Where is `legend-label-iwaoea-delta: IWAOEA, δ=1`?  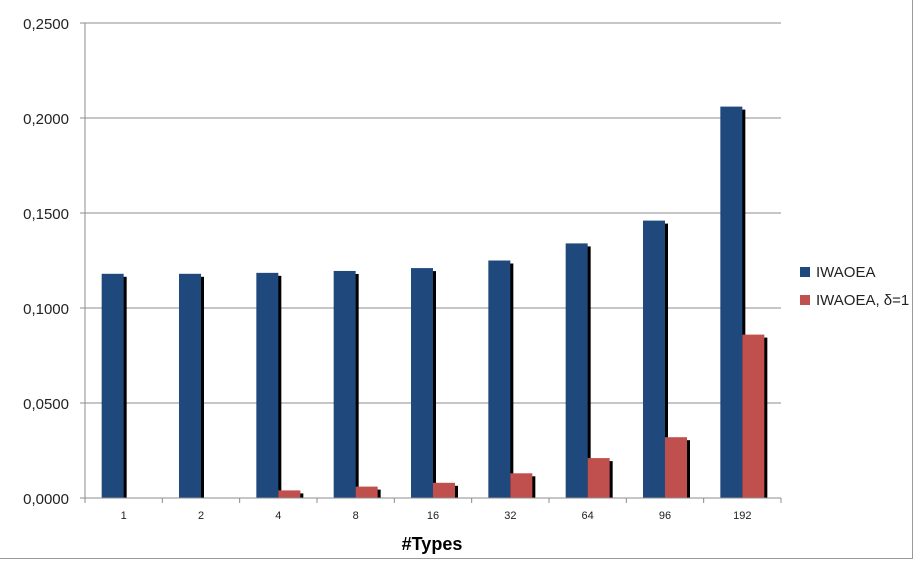 legend-label-iwaoea-delta: IWAOEA, δ=1 is located at coordinates (863, 300).